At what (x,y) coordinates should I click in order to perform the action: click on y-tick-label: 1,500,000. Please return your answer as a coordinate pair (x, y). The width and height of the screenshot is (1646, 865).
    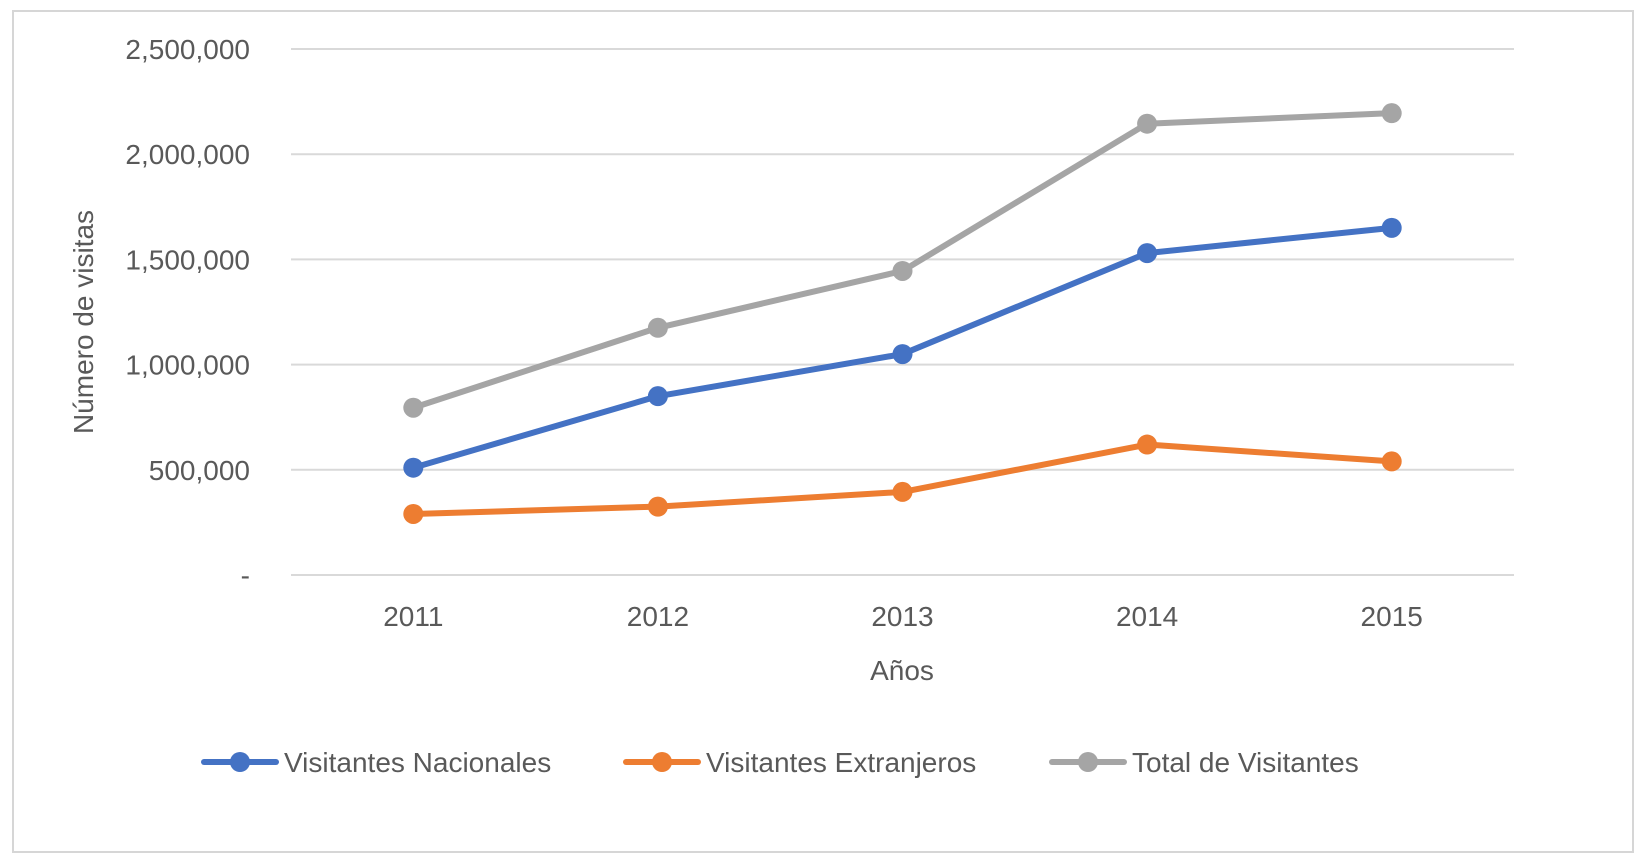
    Looking at the image, I should click on (187, 259).